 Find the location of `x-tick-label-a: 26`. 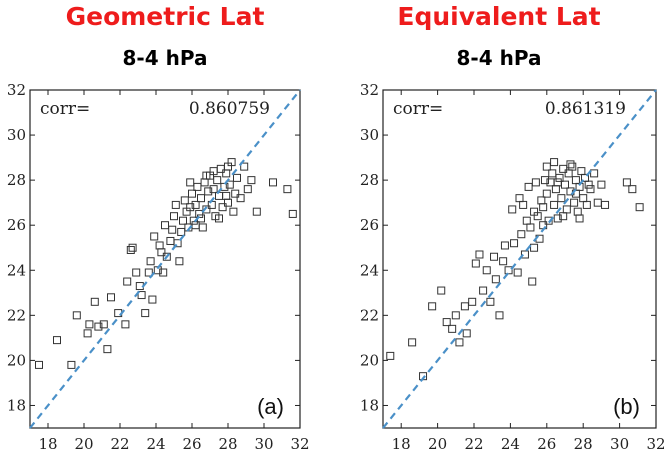

x-tick-label-a: 26 is located at coordinates (191, 444).